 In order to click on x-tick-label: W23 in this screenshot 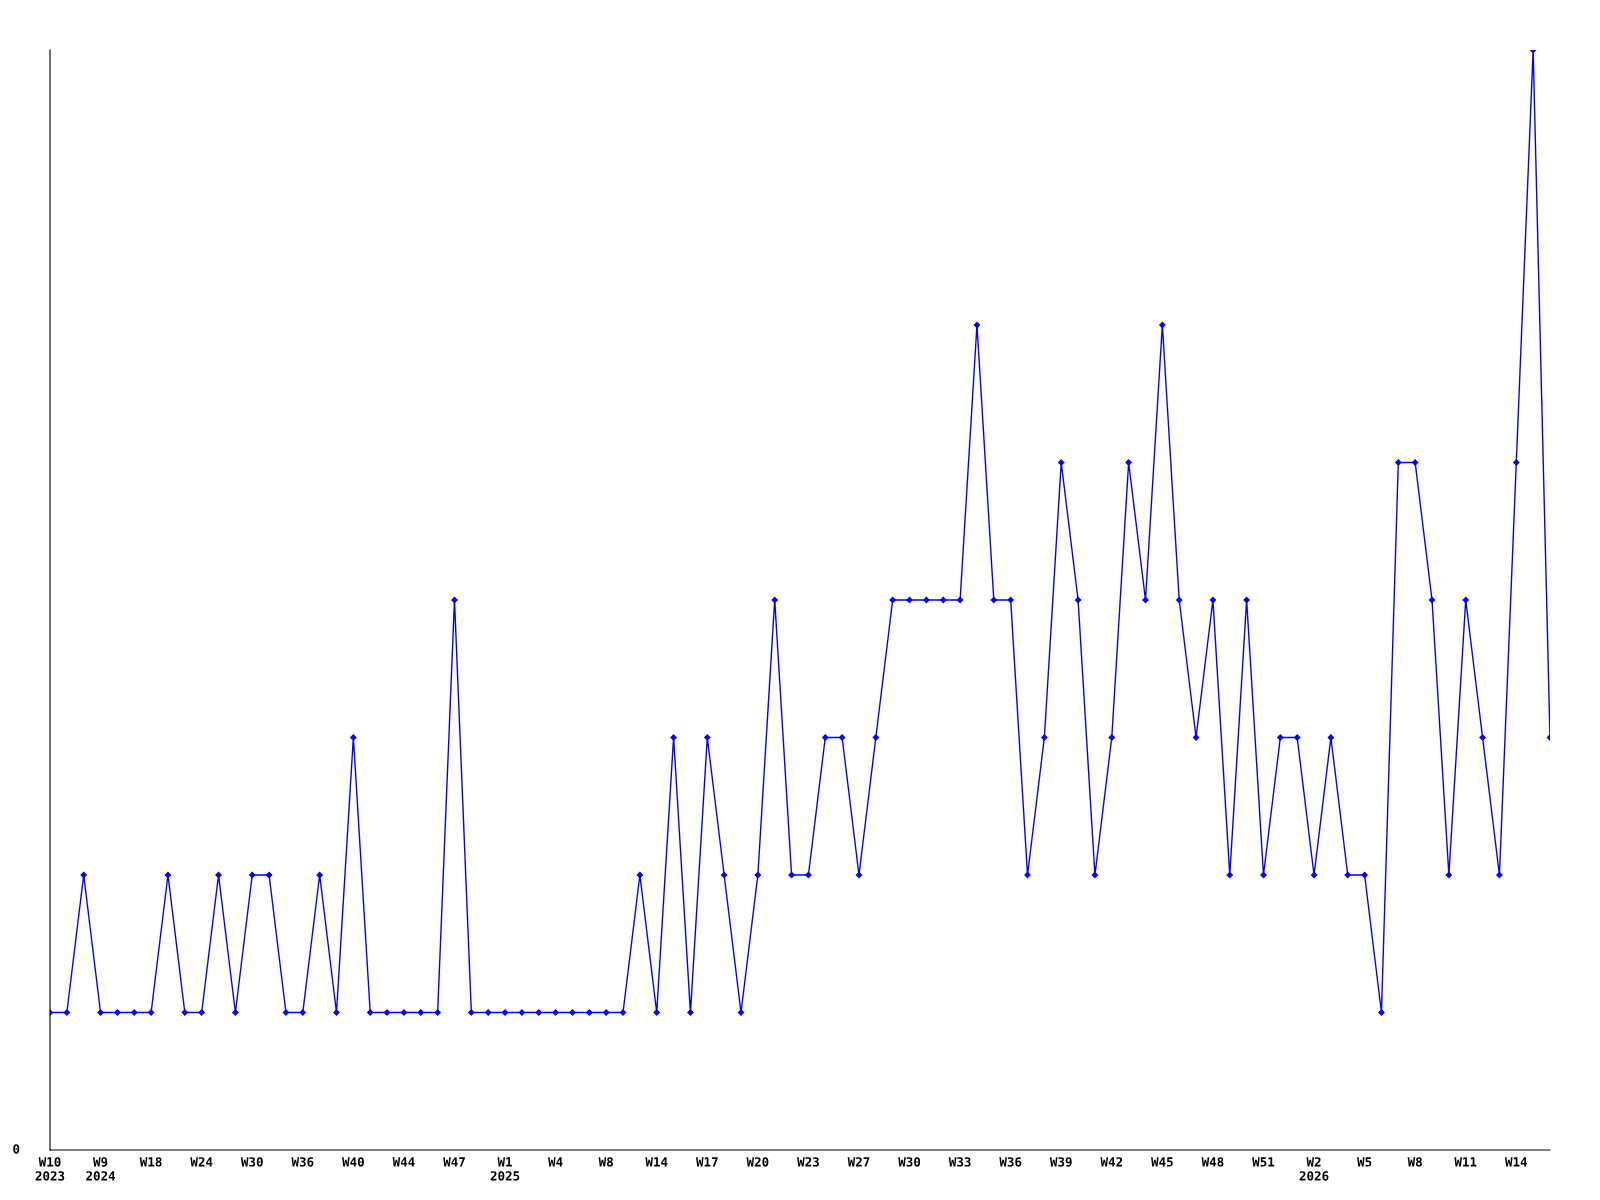, I will do `click(808, 1162)`.